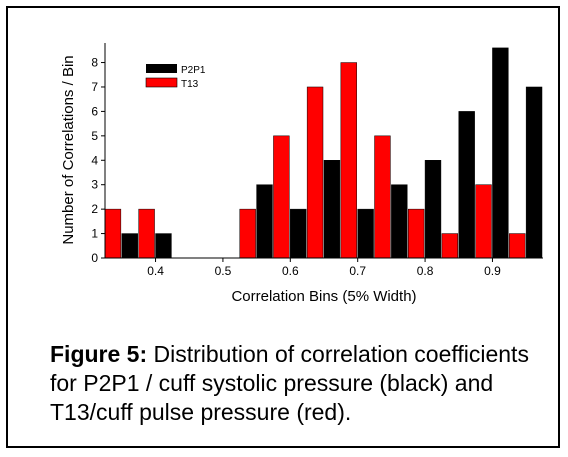  What do you see at coordinates (223, 271) in the screenshot?
I see `x-tick-label-1: 0.5` at bounding box center [223, 271].